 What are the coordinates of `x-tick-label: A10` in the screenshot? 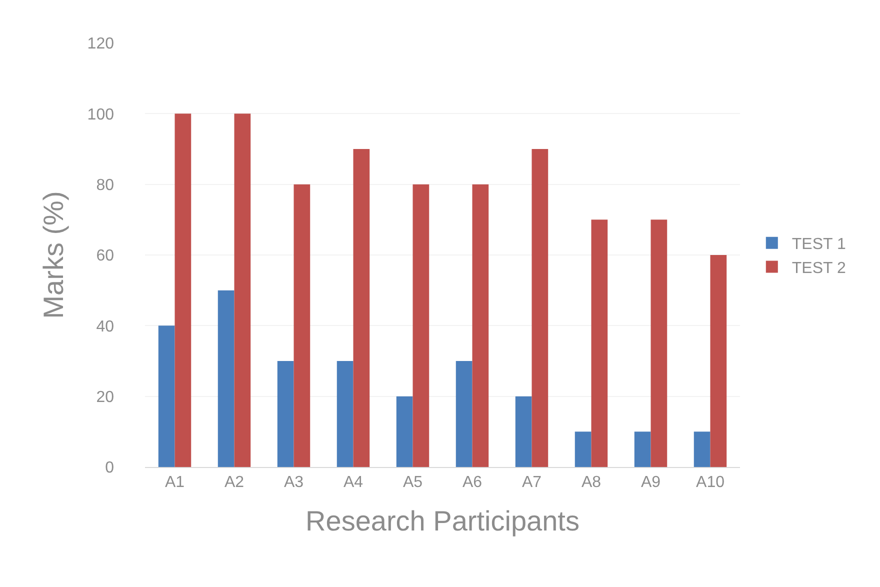 It's located at (710, 483).